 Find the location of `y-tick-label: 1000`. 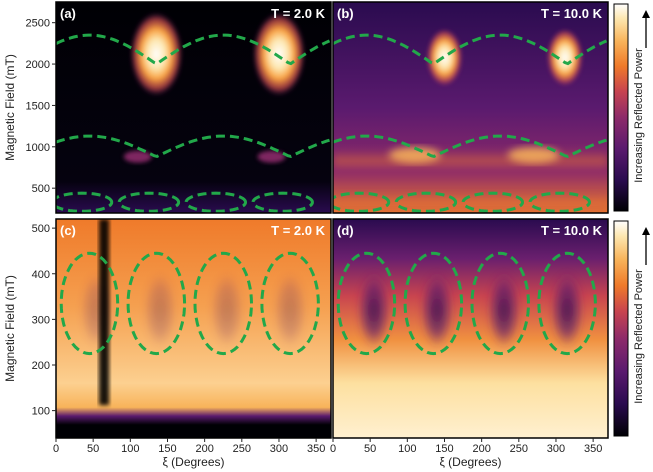

y-tick-label: 1000 is located at coordinates (38, 148).